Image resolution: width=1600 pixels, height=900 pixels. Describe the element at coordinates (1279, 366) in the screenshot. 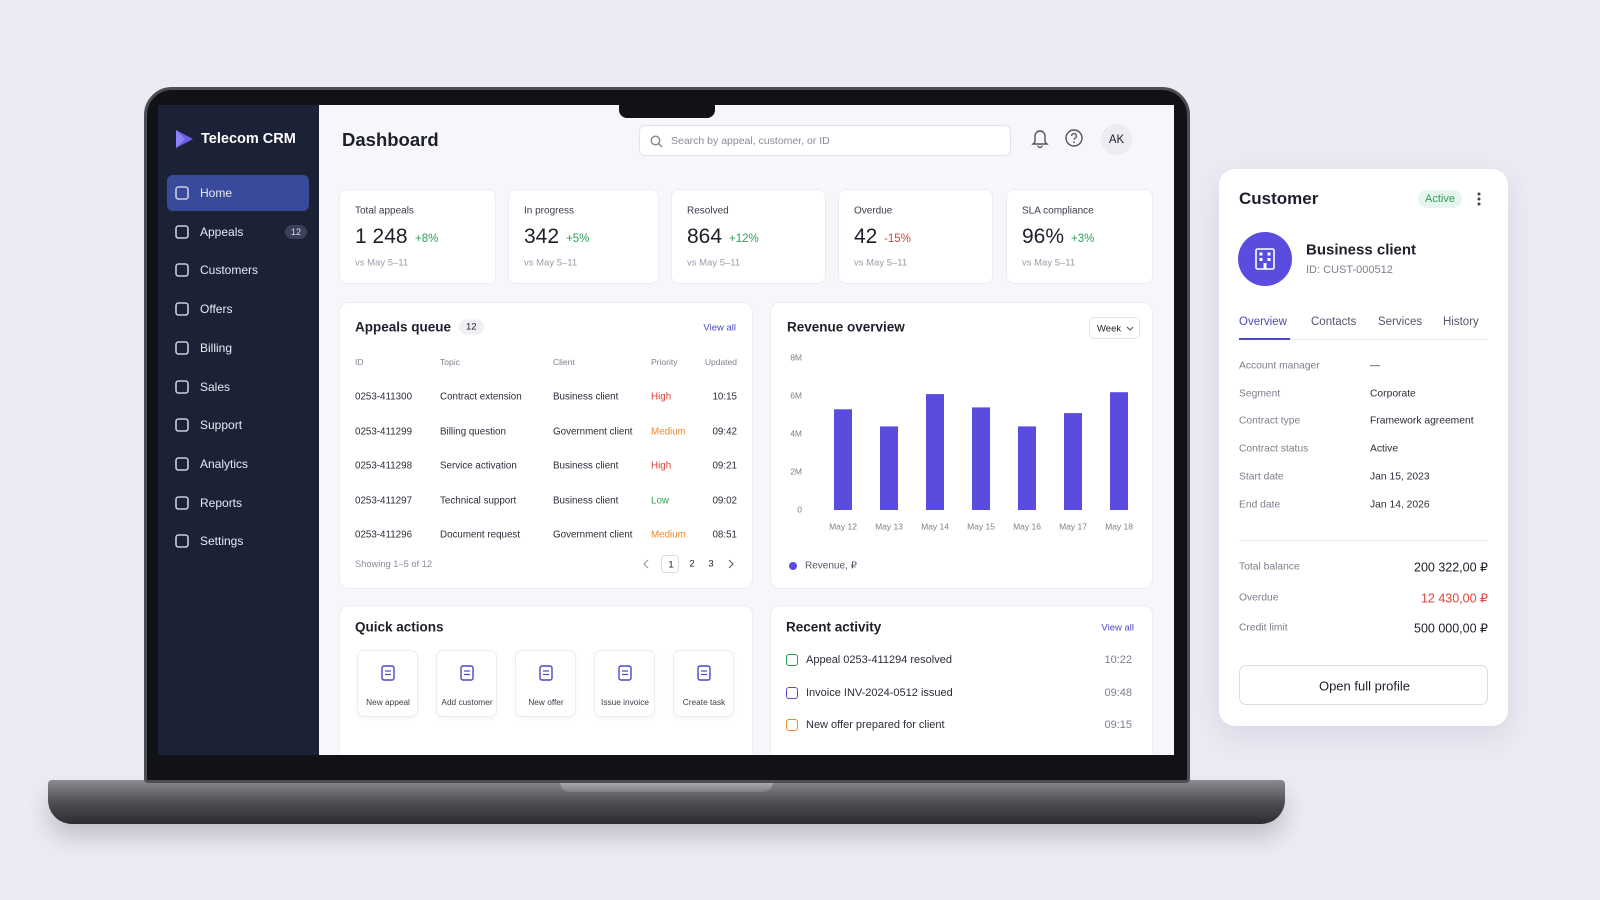

I see `detail-label: Account manager` at that location.